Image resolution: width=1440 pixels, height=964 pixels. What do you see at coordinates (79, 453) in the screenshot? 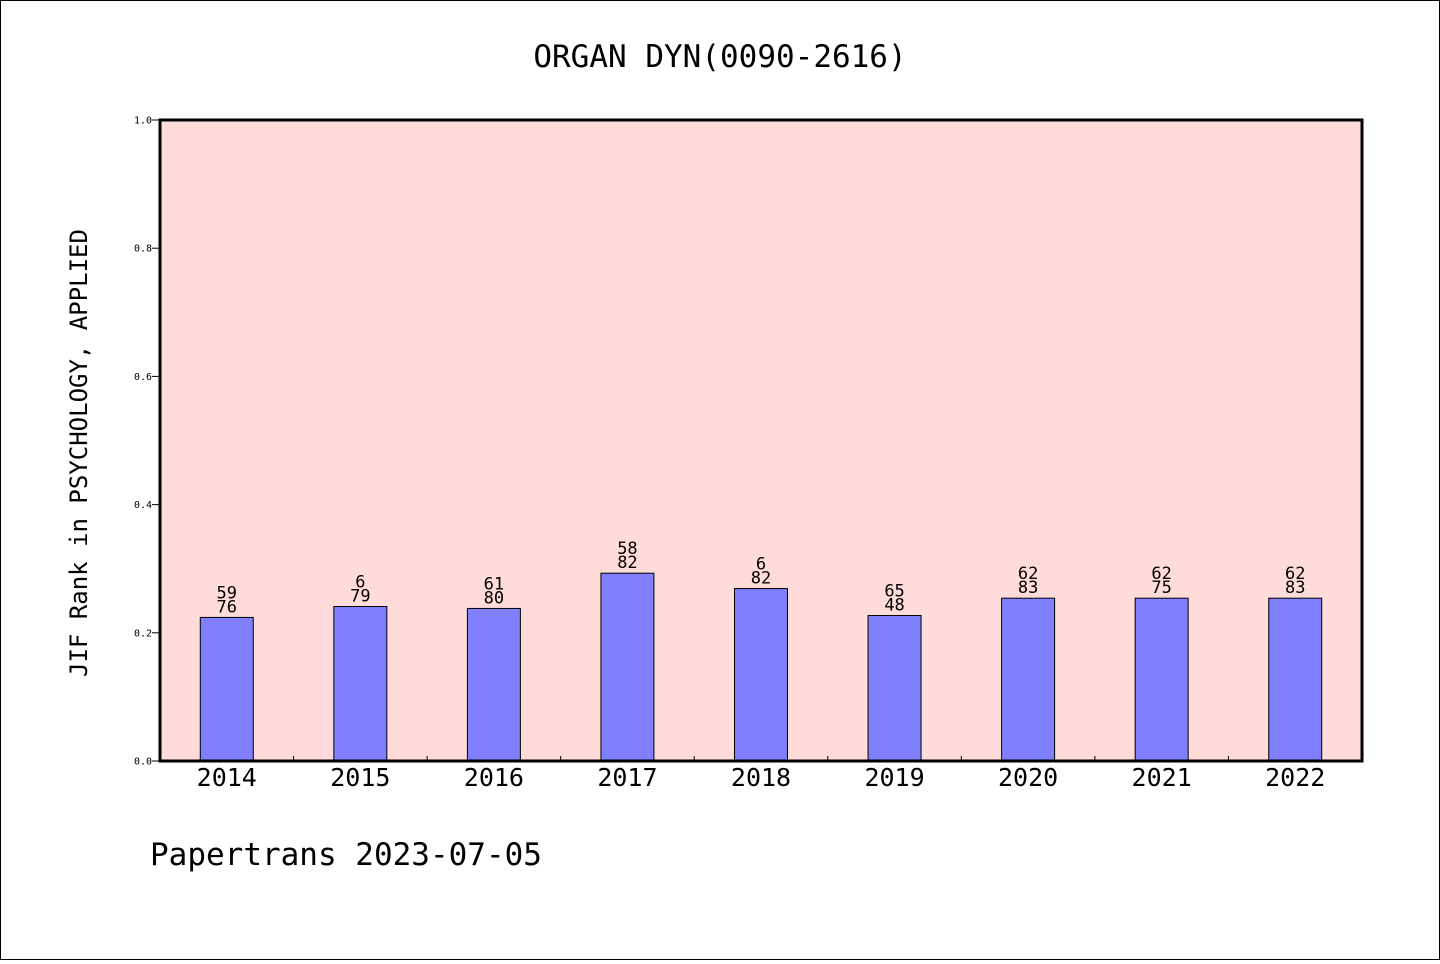
I see `y-axis-label: JIF Rank in PSYCHOLOGY, APPLIED` at bounding box center [79, 453].